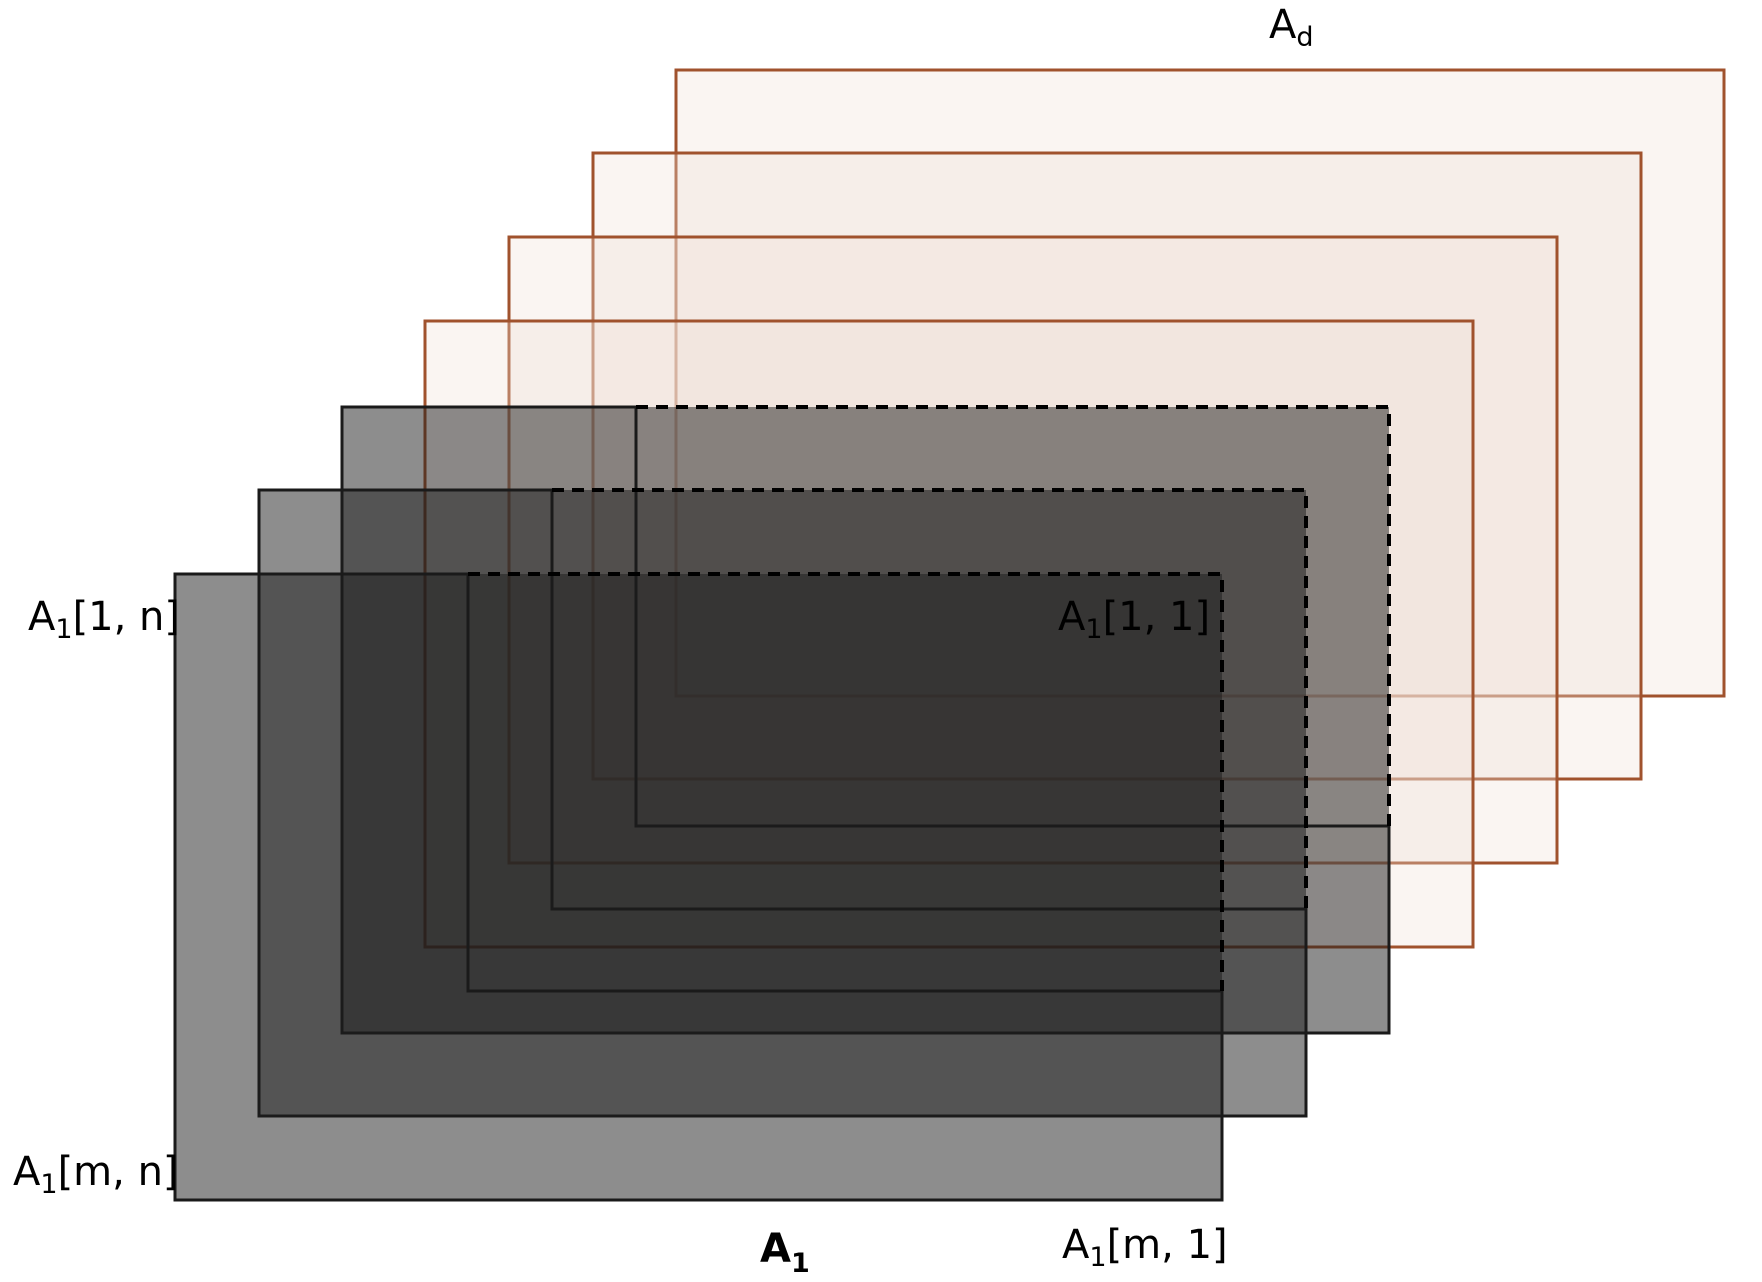  I want to click on label-a1-m-n: A1[m, n], so click(96, 1174).